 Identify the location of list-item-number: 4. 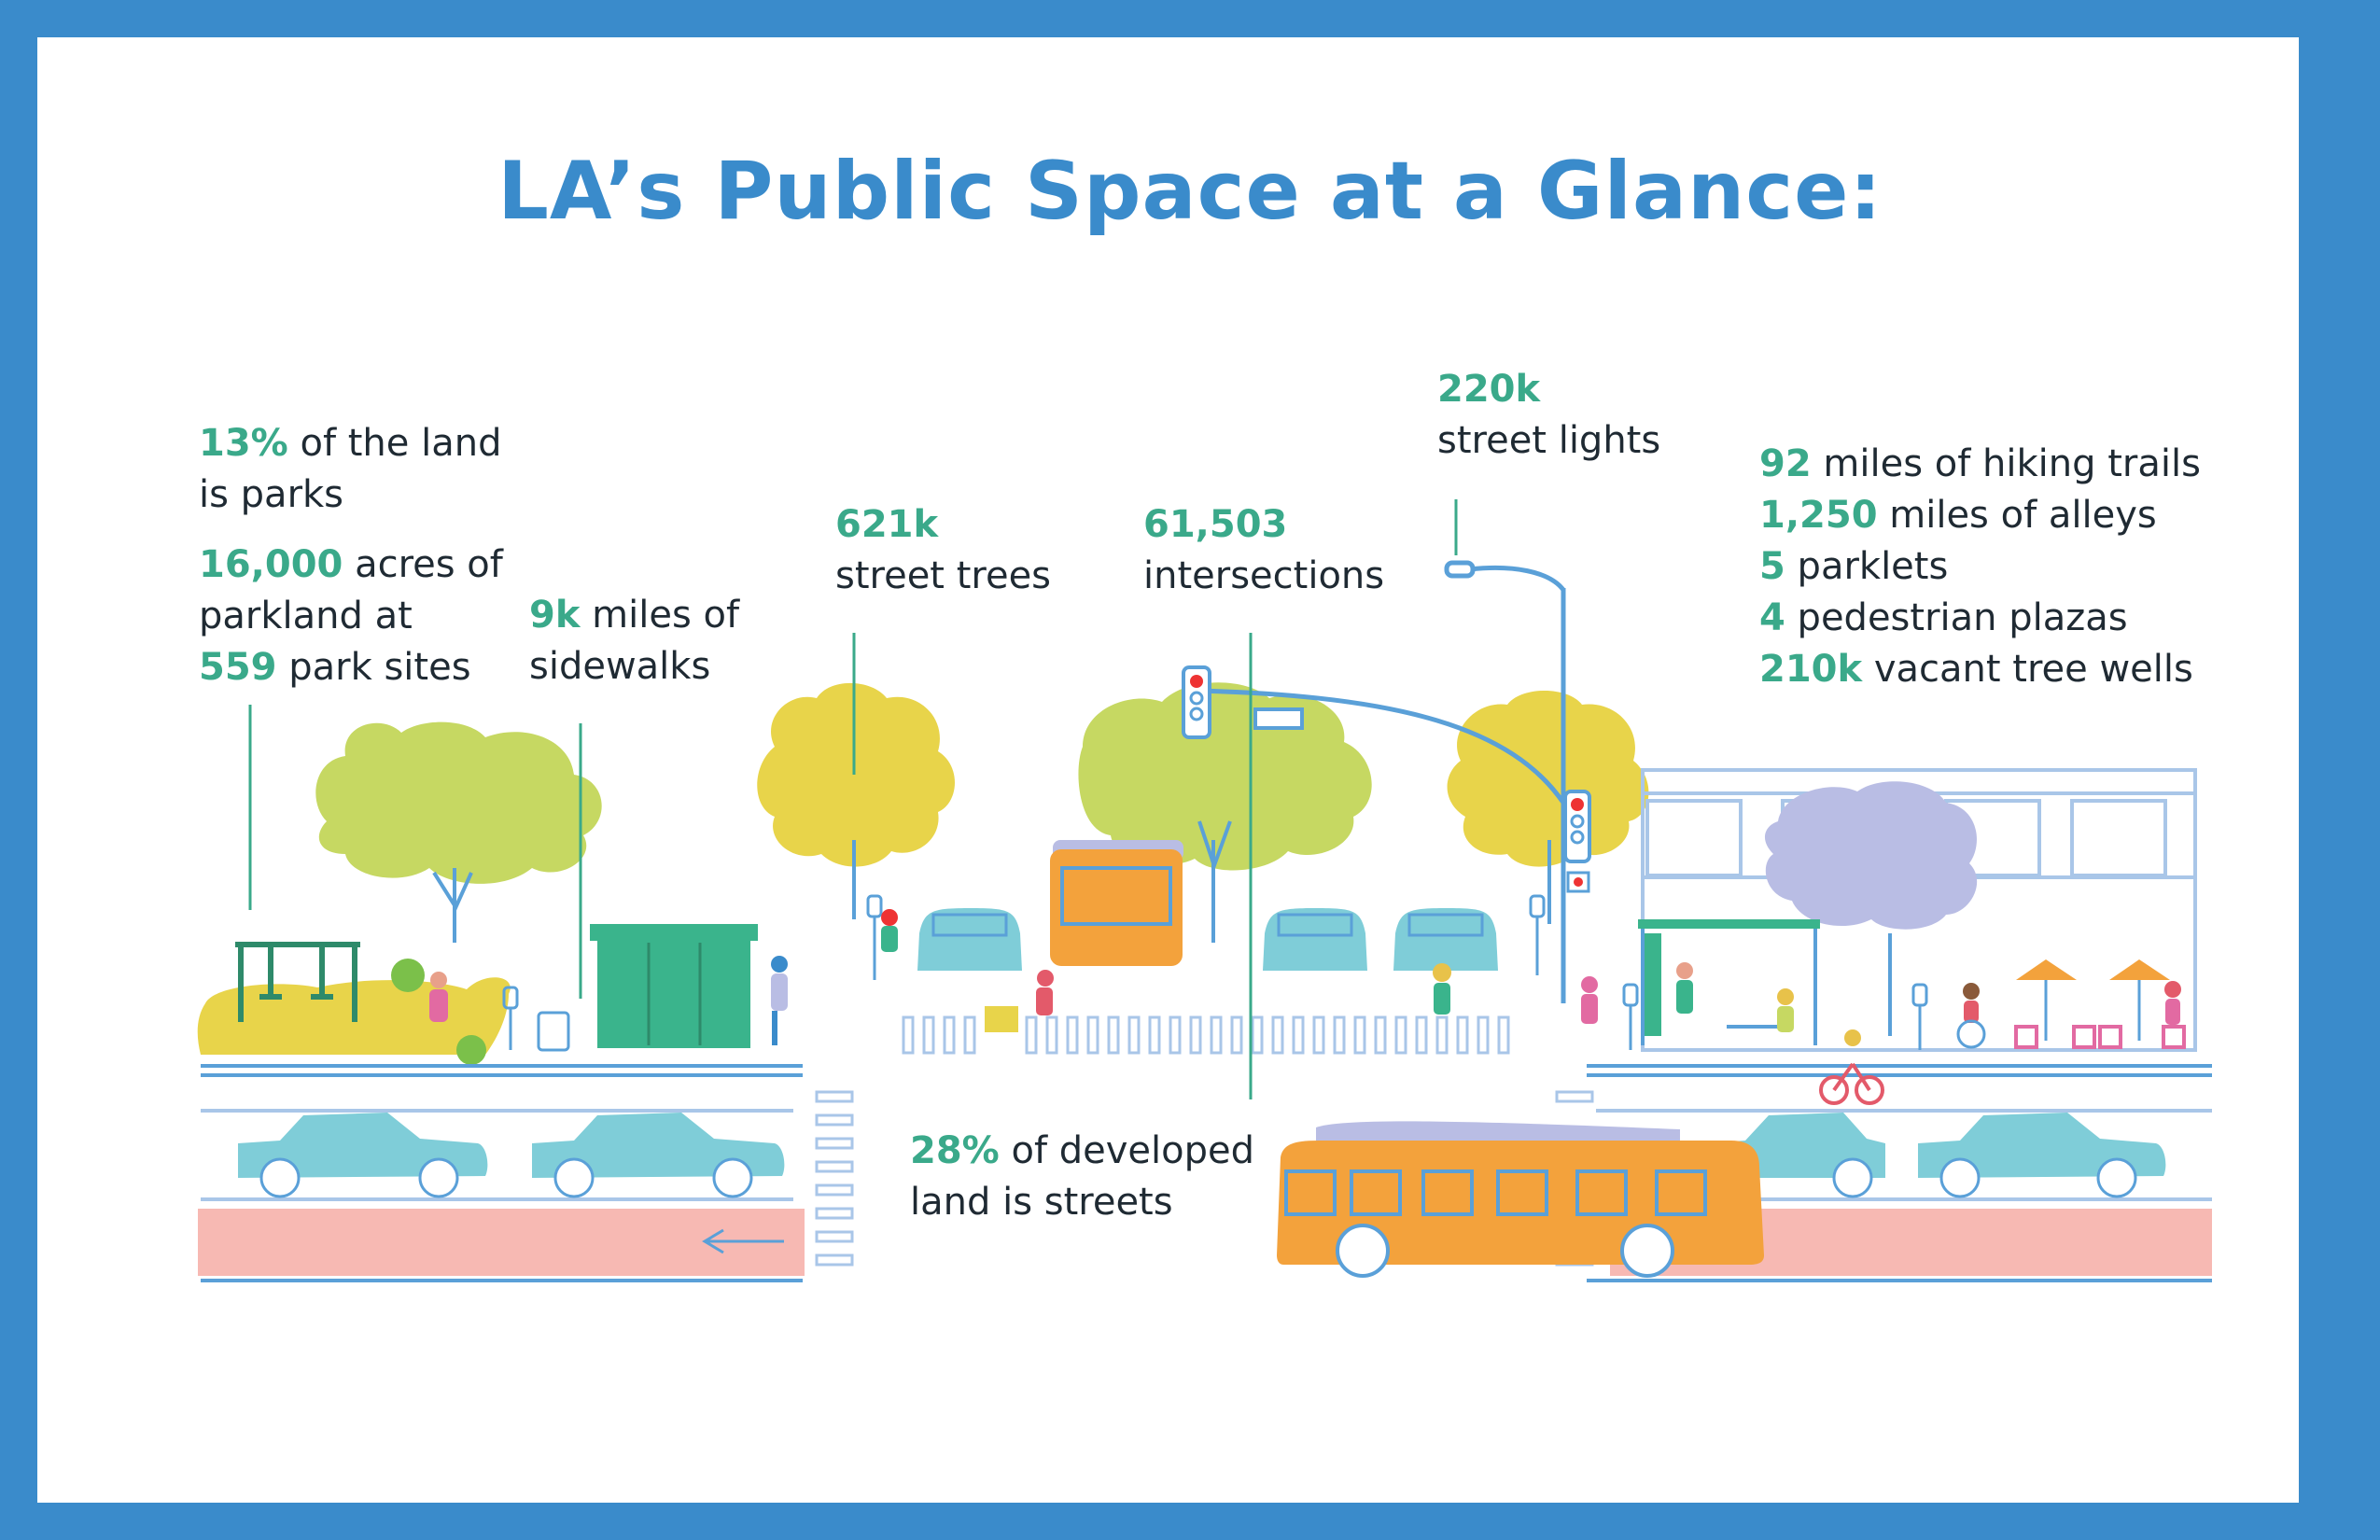
(1772, 617).